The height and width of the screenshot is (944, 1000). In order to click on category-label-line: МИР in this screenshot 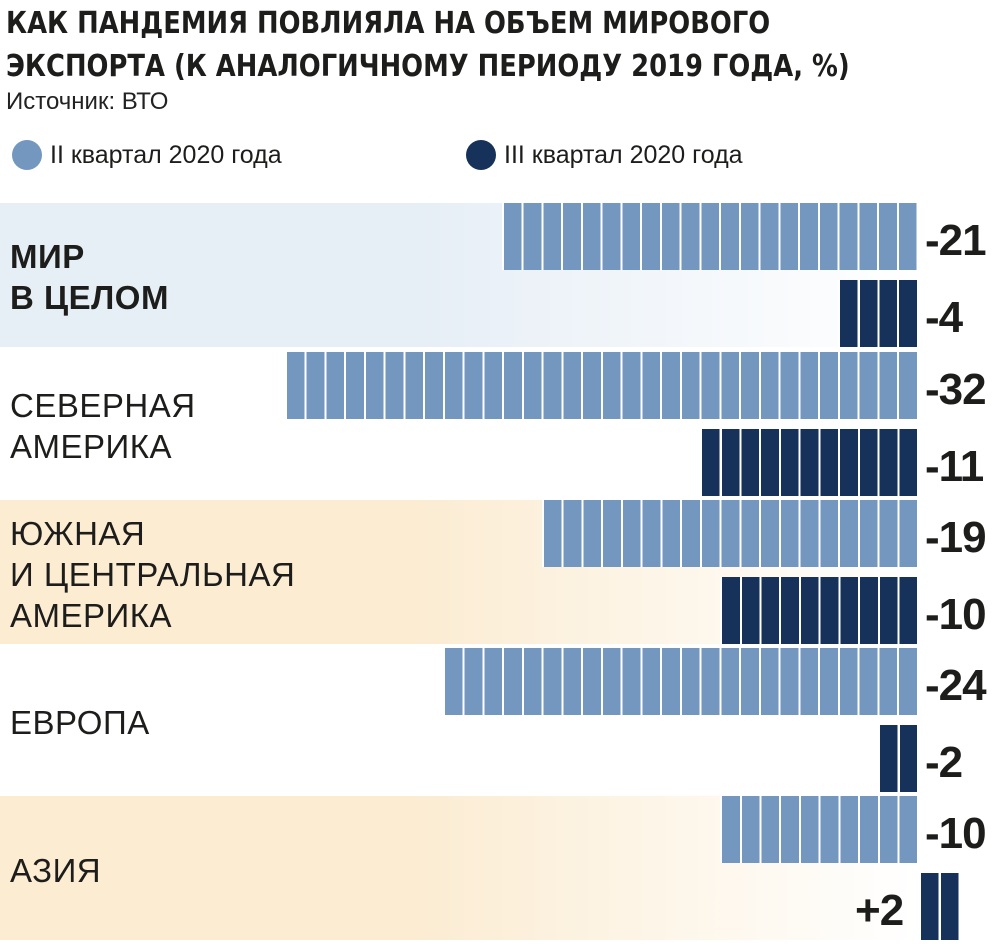, I will do `click(47, 256)`.